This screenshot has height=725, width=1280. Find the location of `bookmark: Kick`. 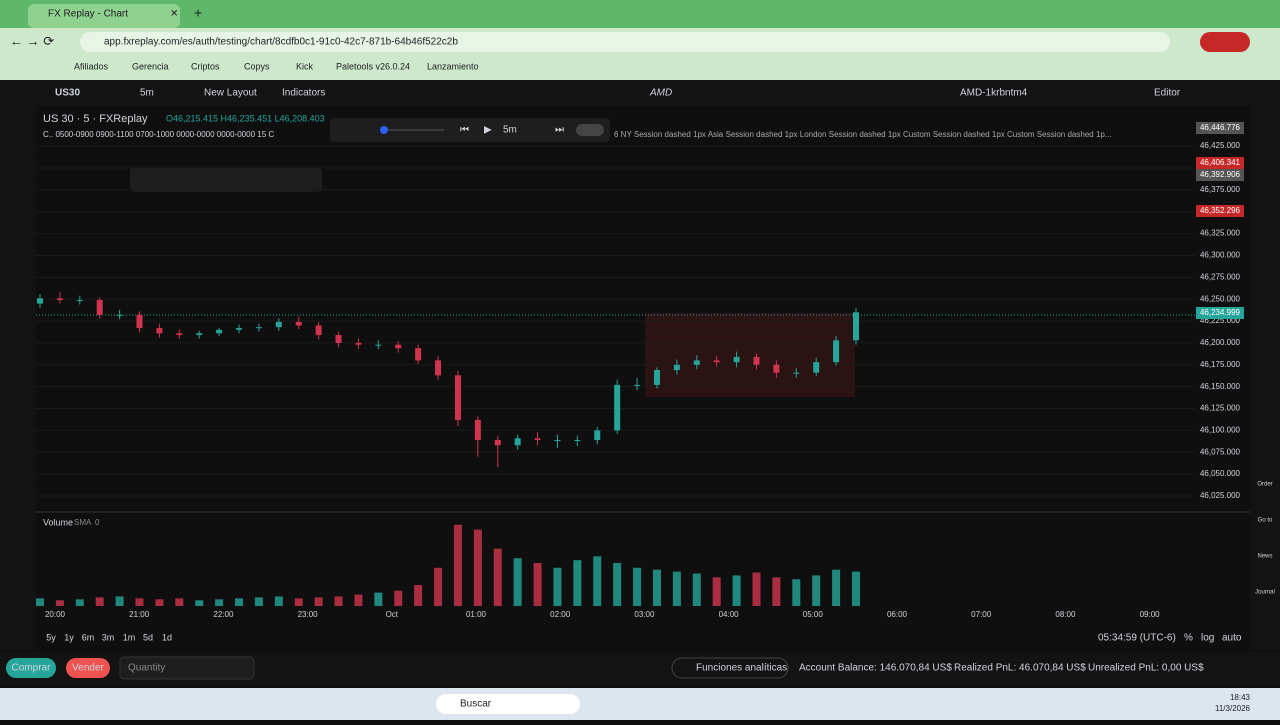

bookmark: Kick is located at coordinates (305, 66).